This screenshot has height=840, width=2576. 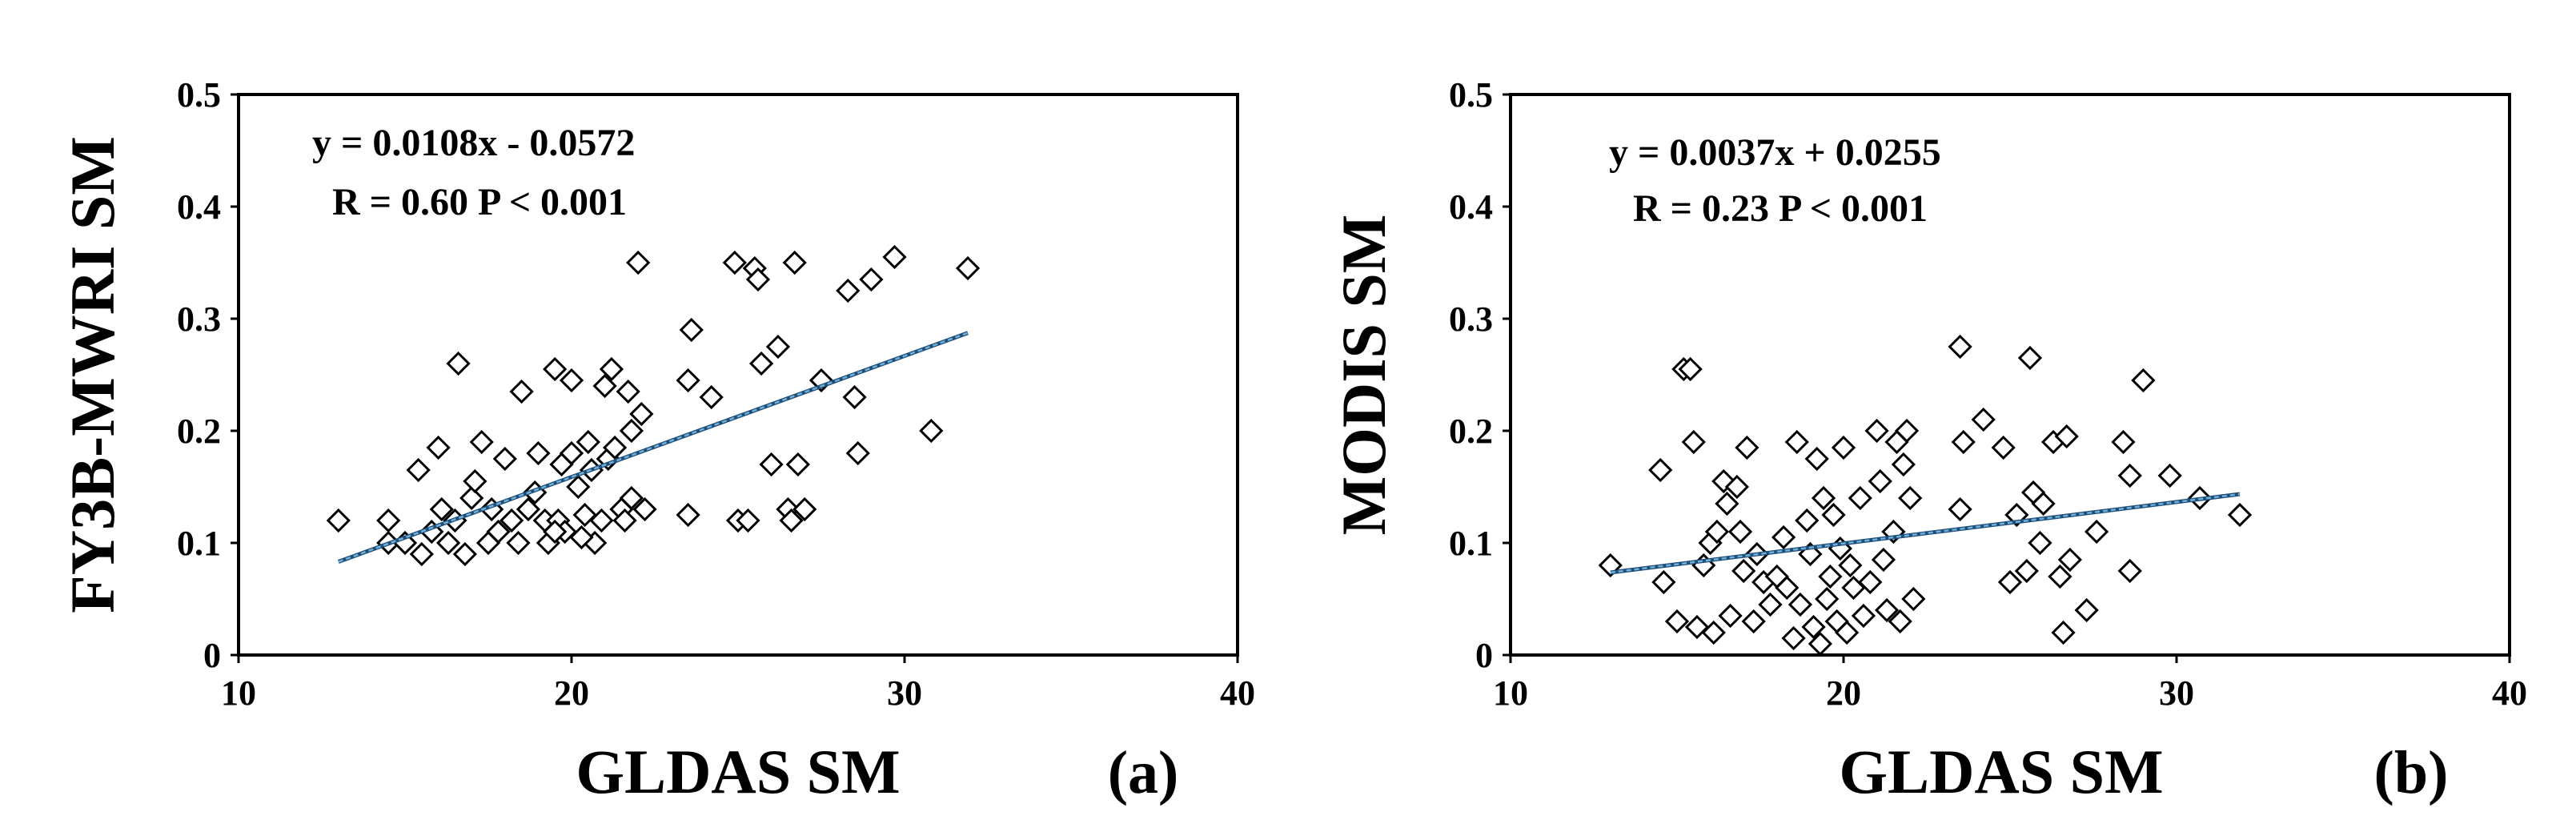 What do you see at coordinates (1511, 693) in the screenshot?
I see `panel-b-x-tick-label: 10` at bounding box center [1511, 693].